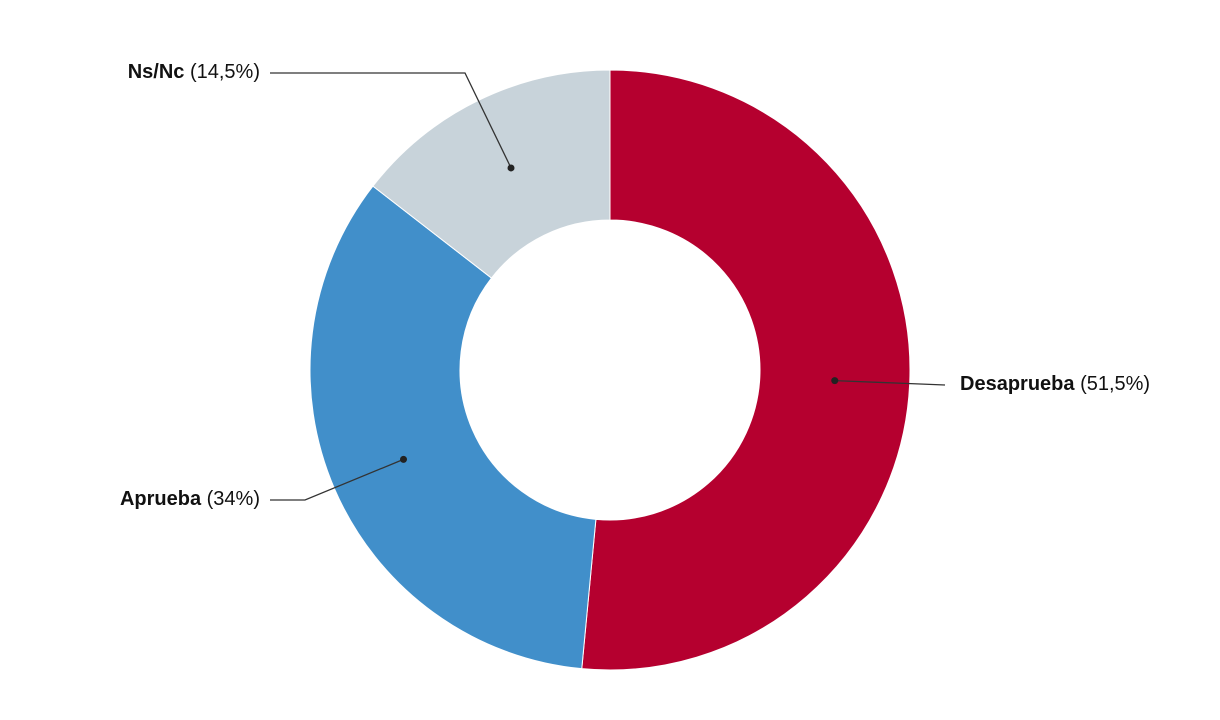  What do you see at coordinates (233, 499) in the screenshot?
I see `value-label: (34%)` at bounding box center [233, 499].